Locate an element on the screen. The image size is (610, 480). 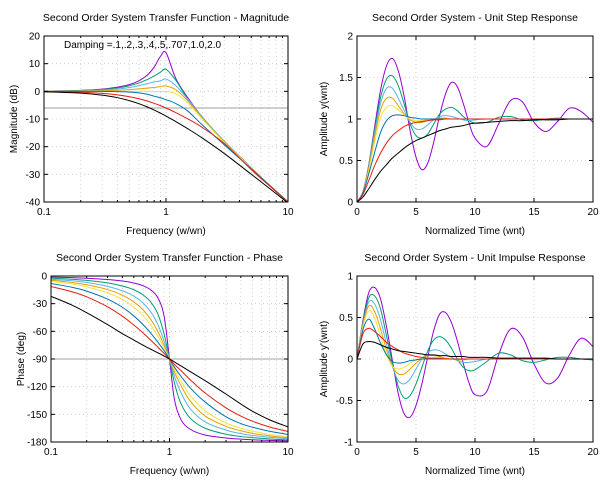
y-axis-label: Amplitude y'(wnt) is located at coordinates (324, 359).